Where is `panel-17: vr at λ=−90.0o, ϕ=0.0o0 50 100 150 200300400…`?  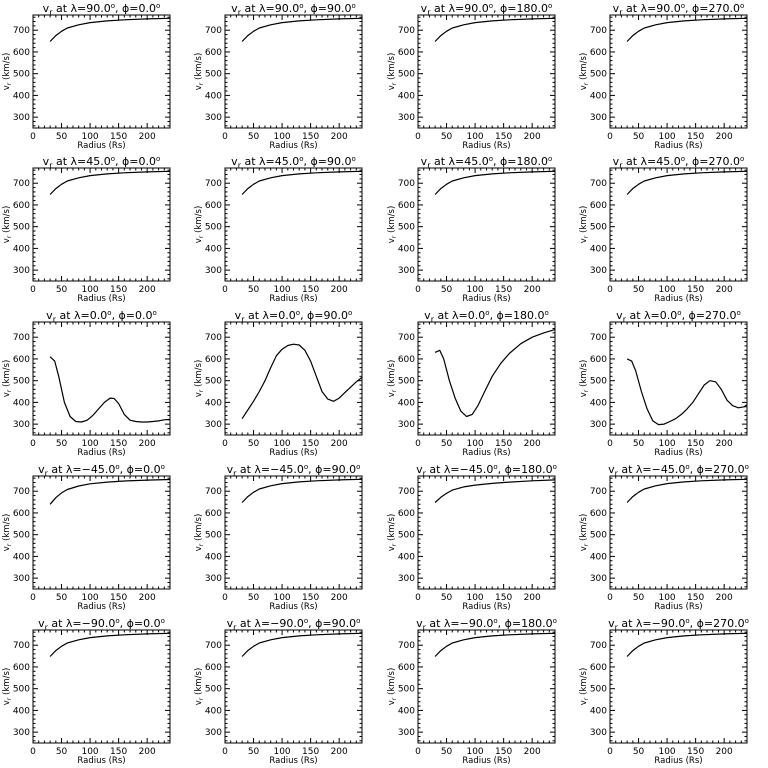
panel-17: vr at λ=−90.0o, ϕ=0.0o0 50 100 150 200300400… is located at coordinates (86, 691).